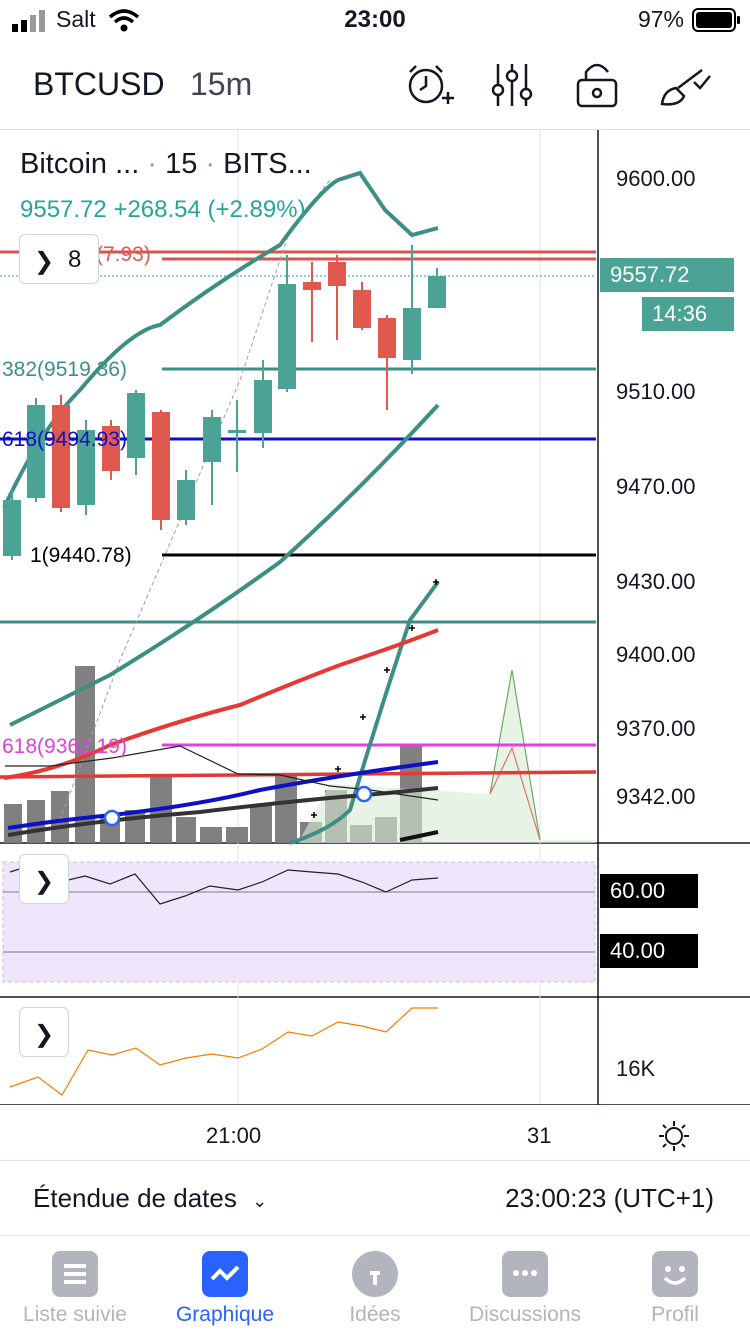 Image resolution: width=750 pixels, height=1334 pixels. What do you see at coordinates (597, 85) in the screenshot?
I see `lock-icon` at bounding box center [597, 85].